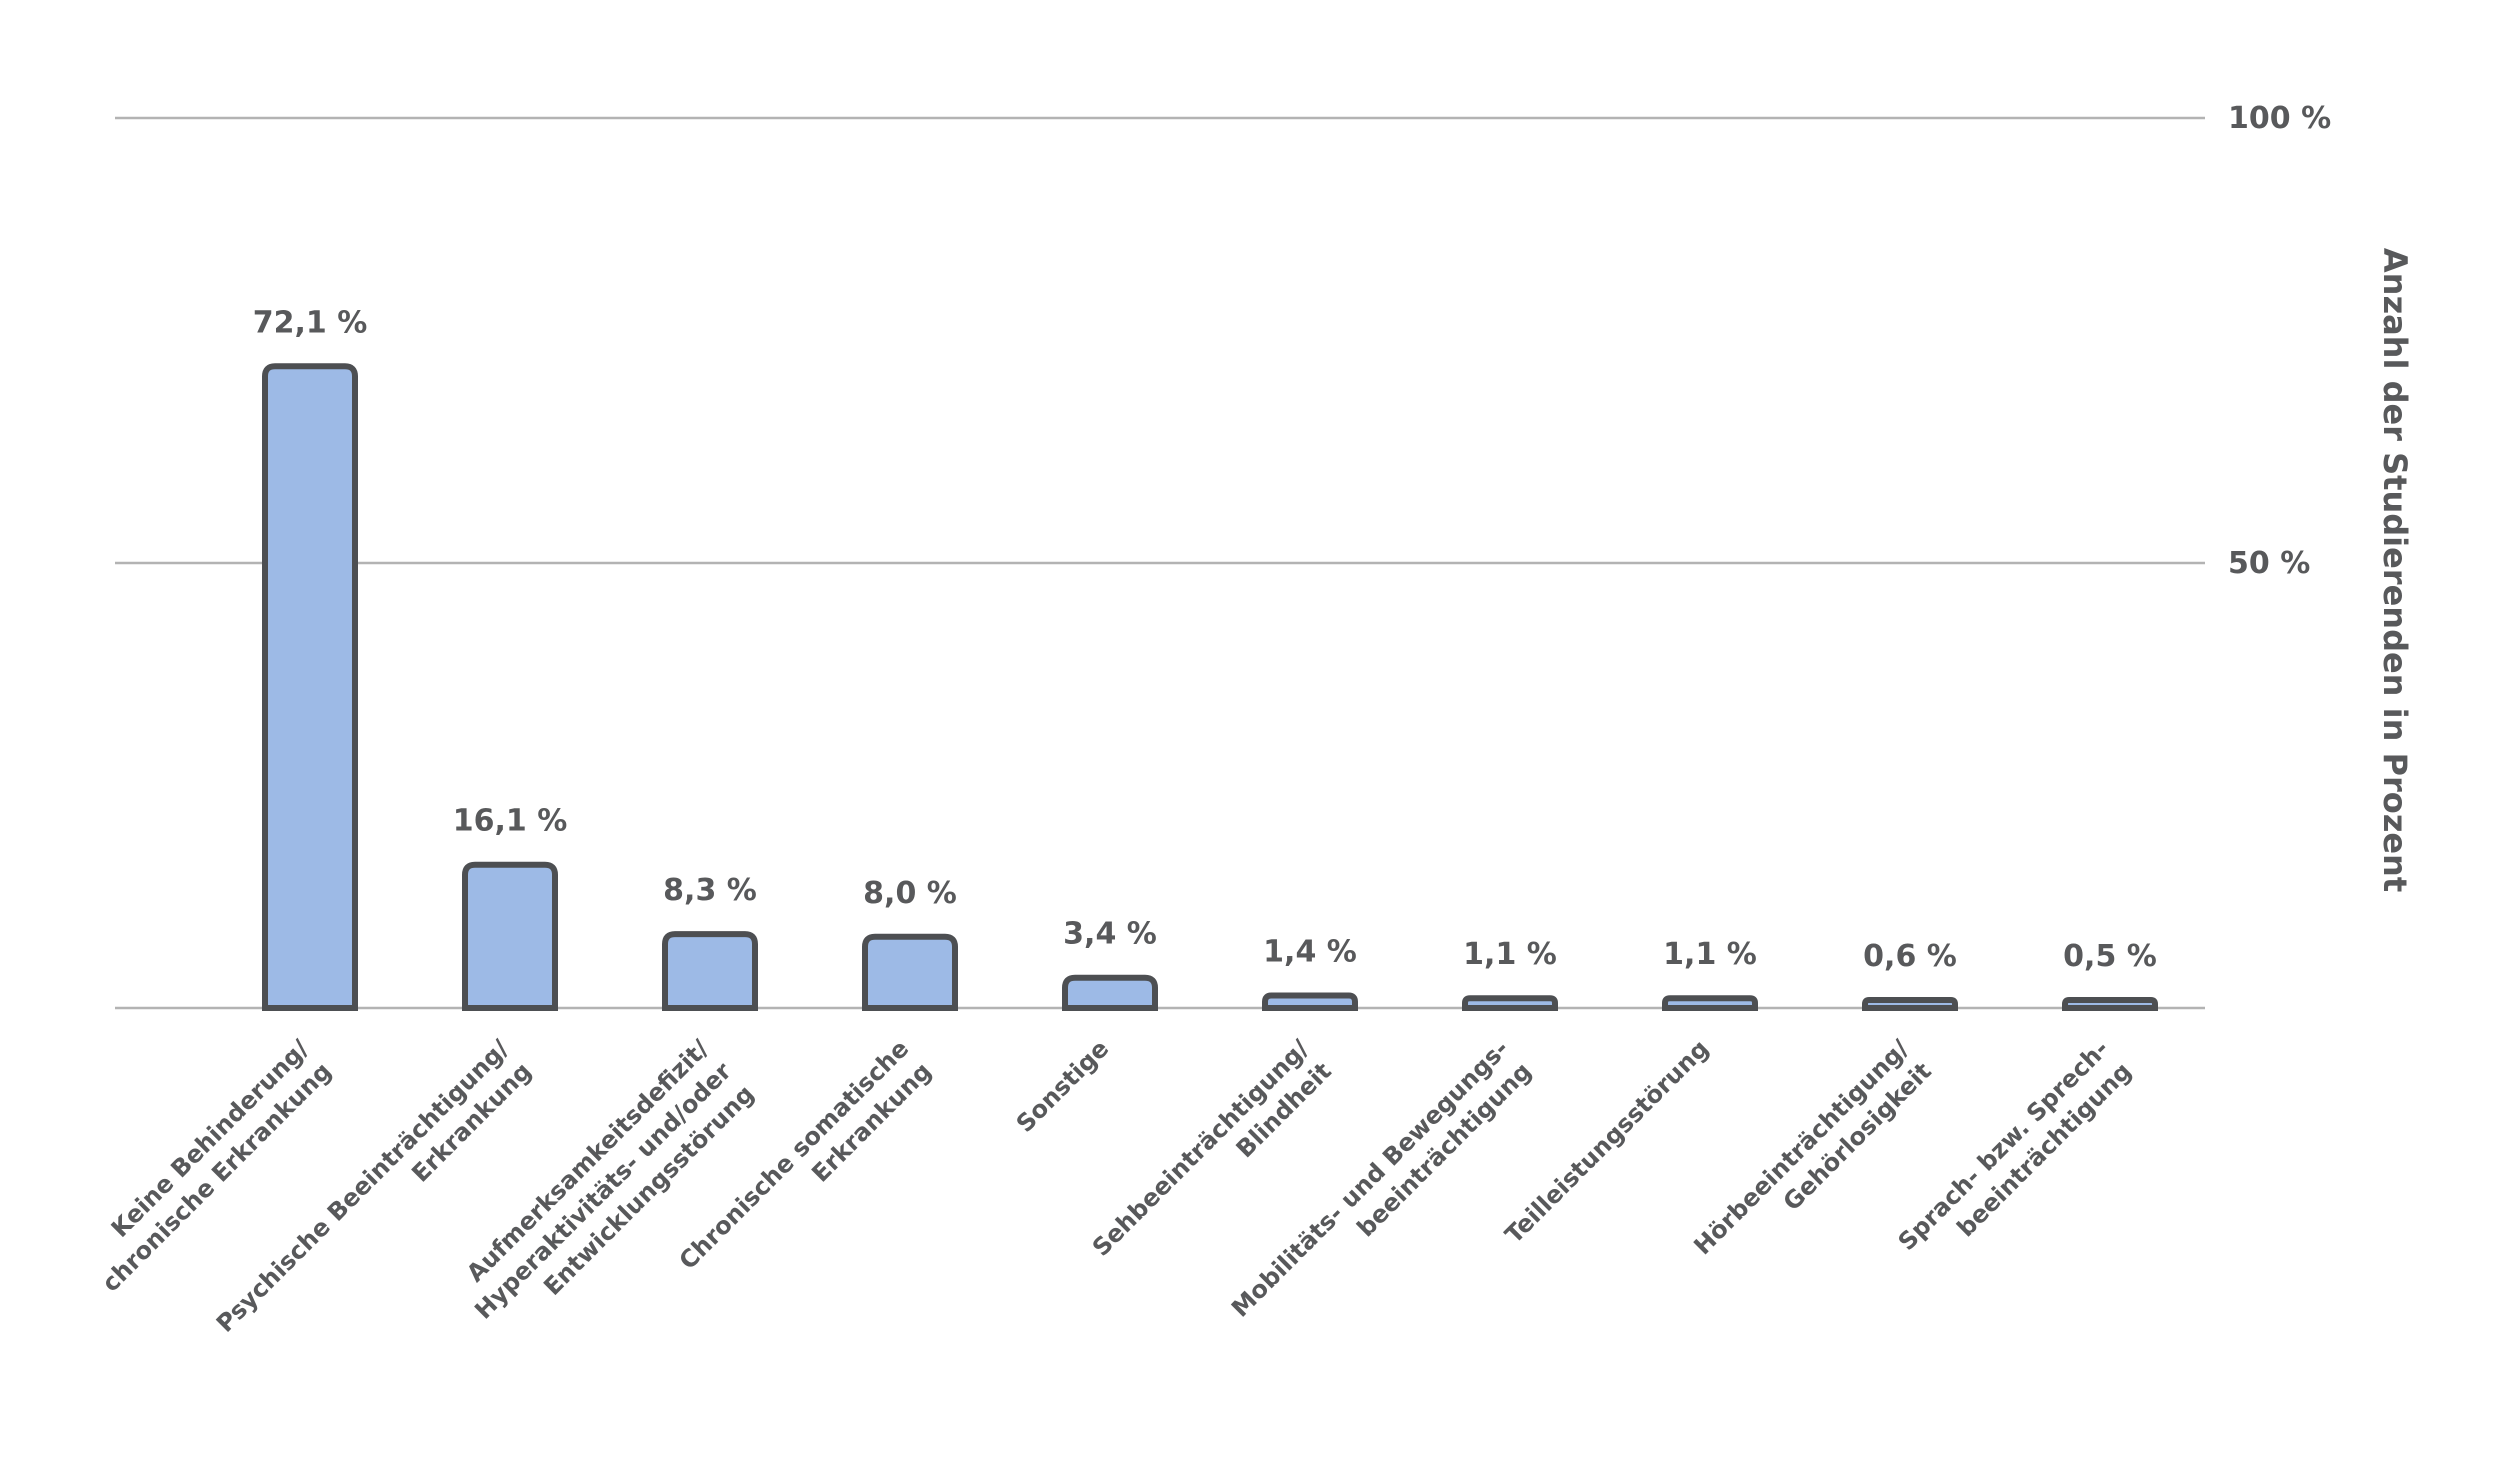  Describe the element at coordinates (2110, 956) in the screenshot. I see `data-label: 0,5 %` at that location.